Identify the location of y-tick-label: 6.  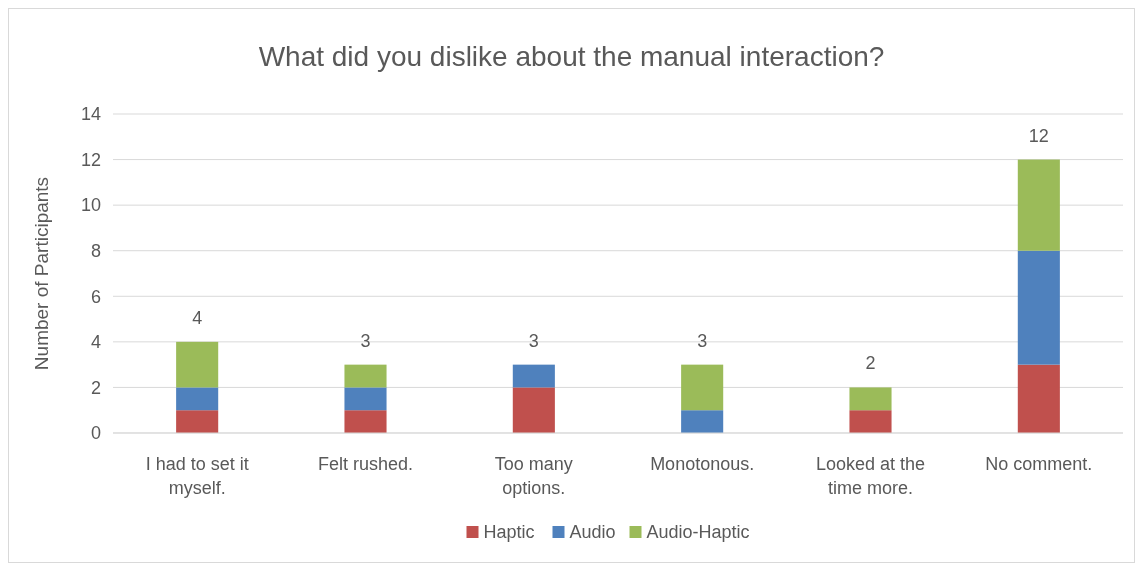
(95, 296).